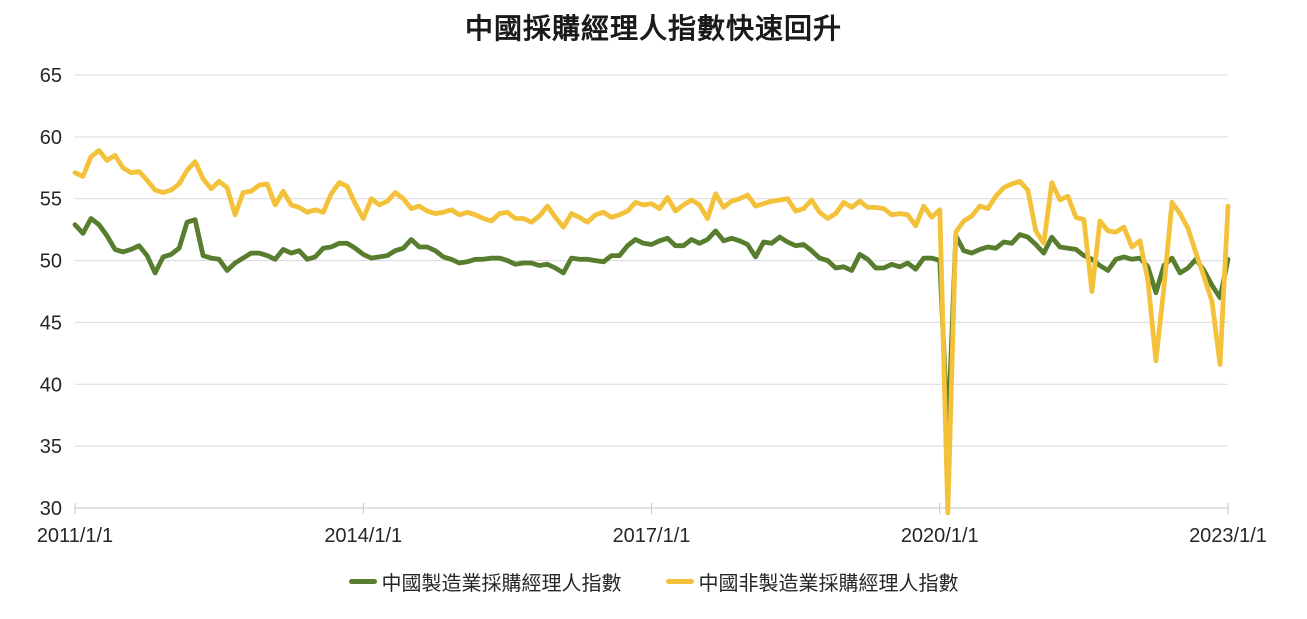 The height and width of the screenshot is (619, 1307). What do you see at coordinates (828, 584) in the screenshot?
I see `legend-label-non-manufacturing-pmi: 中國非製造業採購經理人指數` at bounding box center [828, 584].